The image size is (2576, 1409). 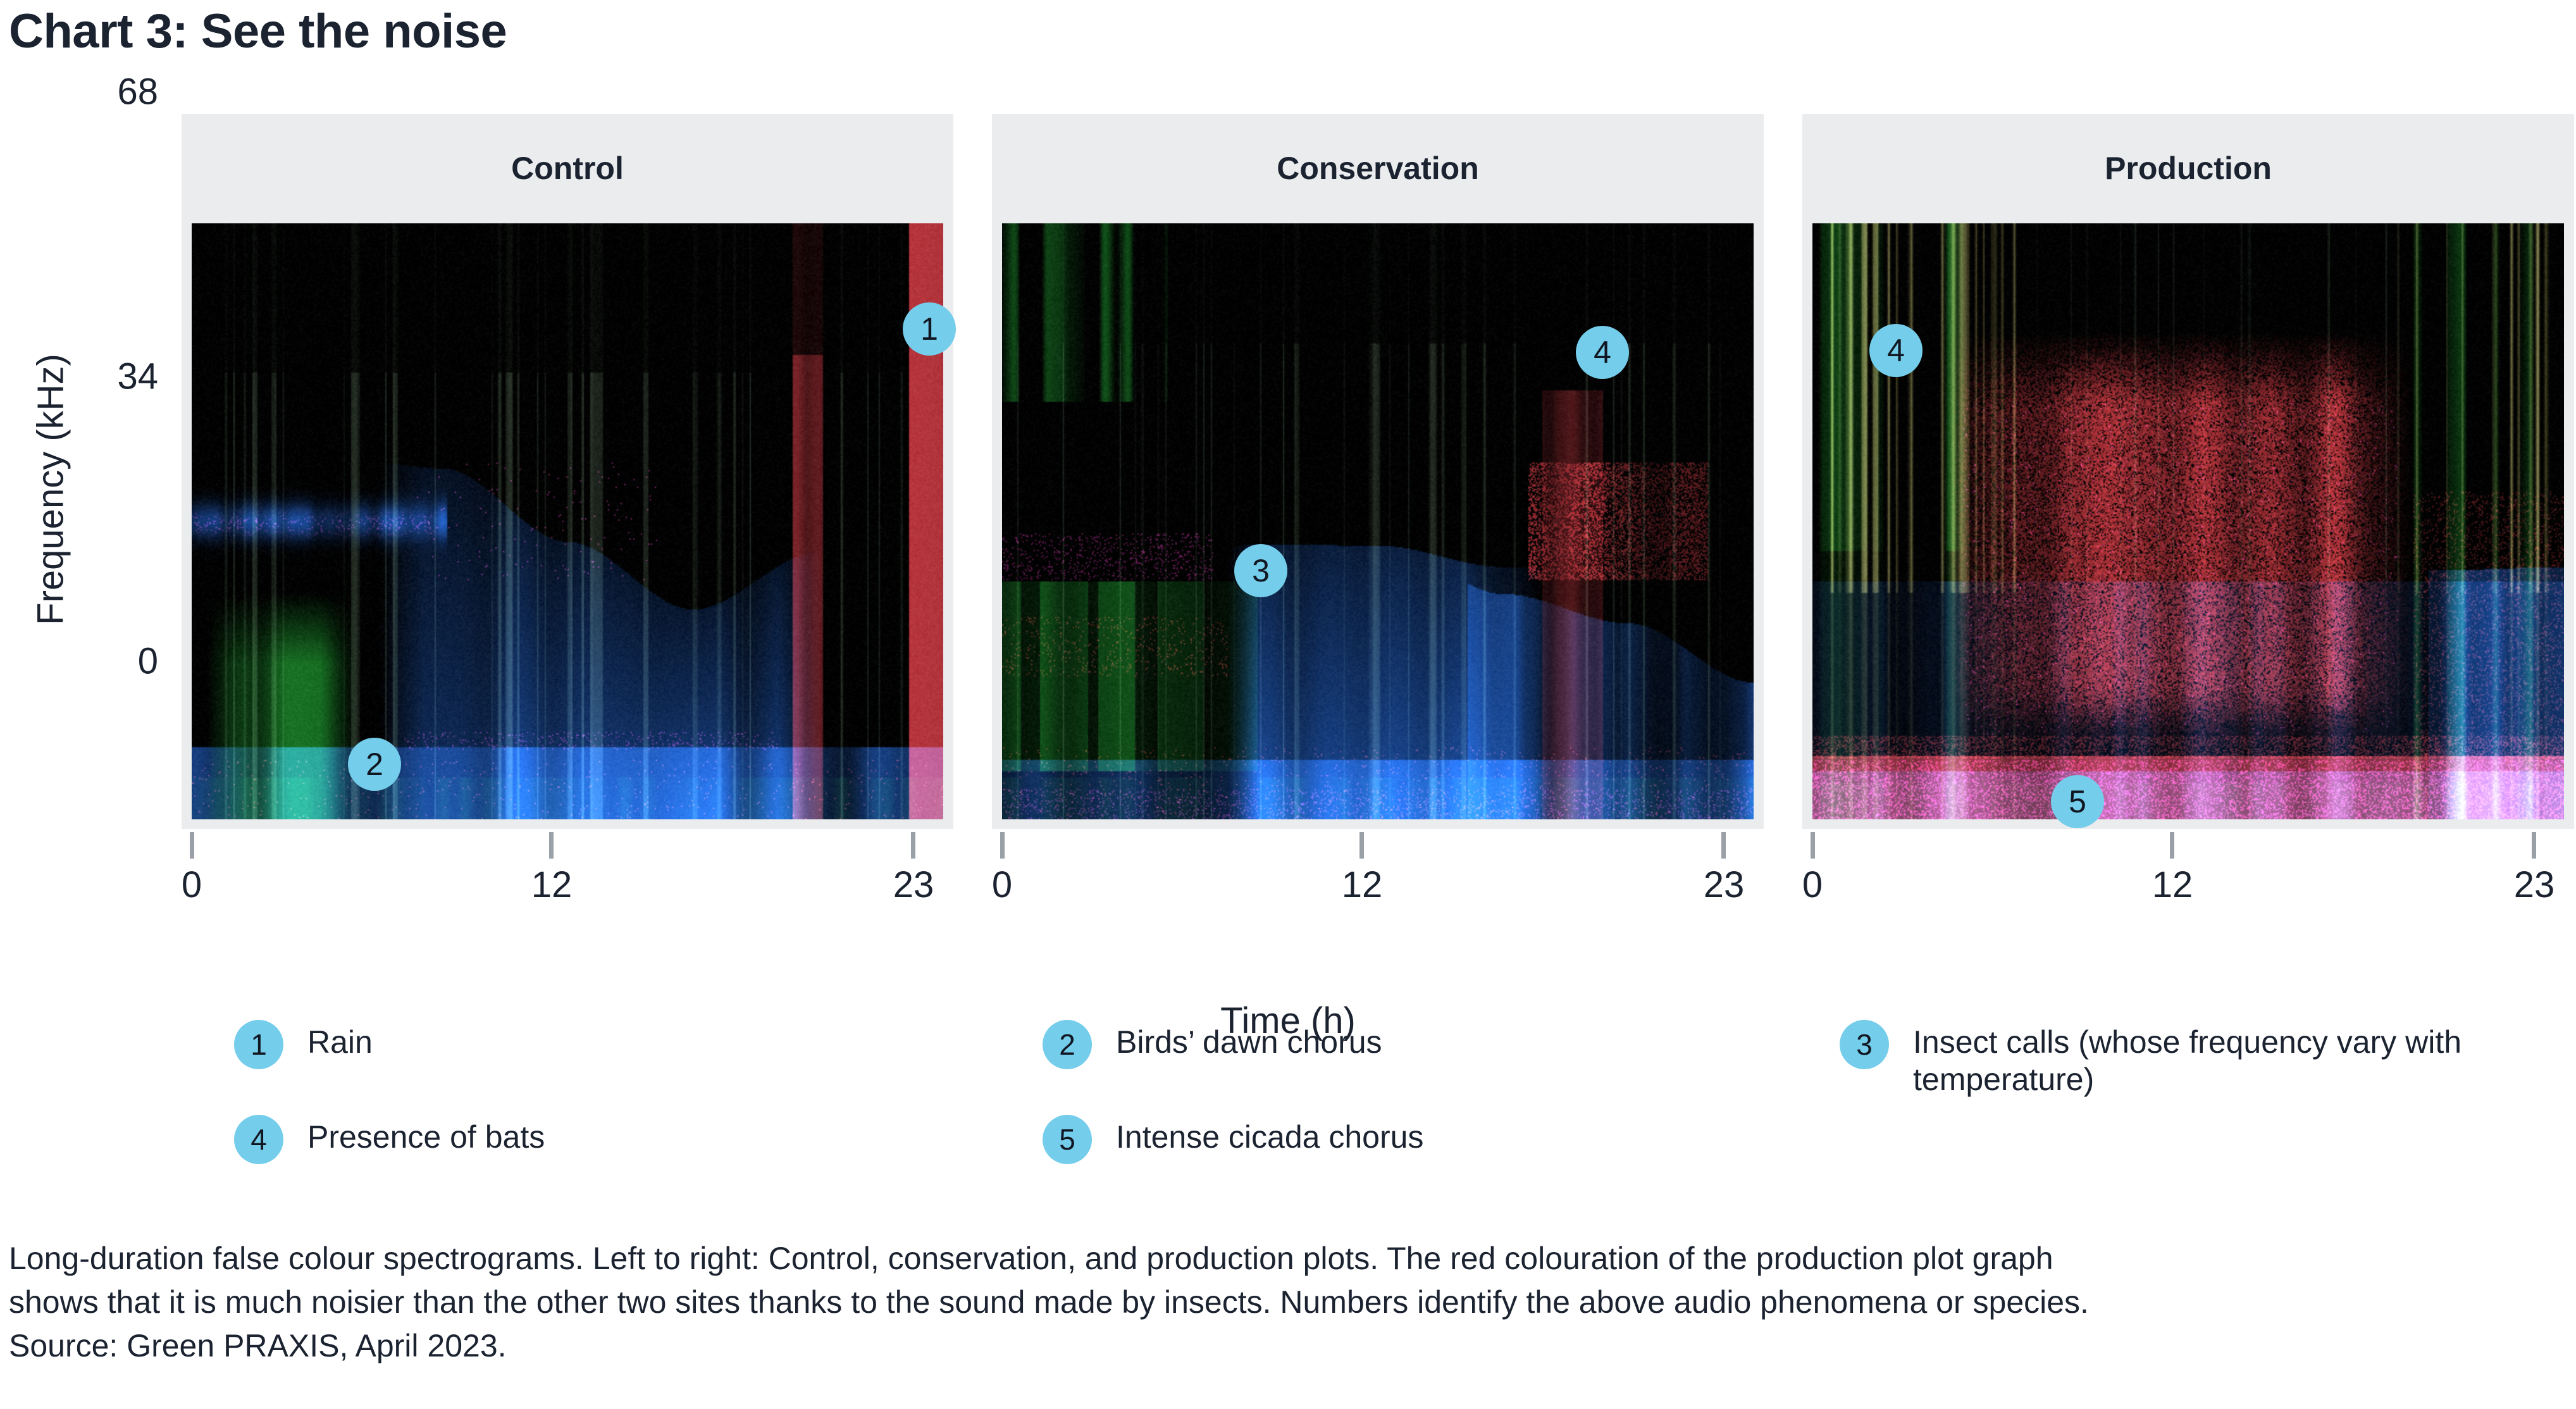 What do you see at coordinates (1603, 352) in the screenshot?
I see `plot-marker-4a: 4` at bounding box center [1603, 352].